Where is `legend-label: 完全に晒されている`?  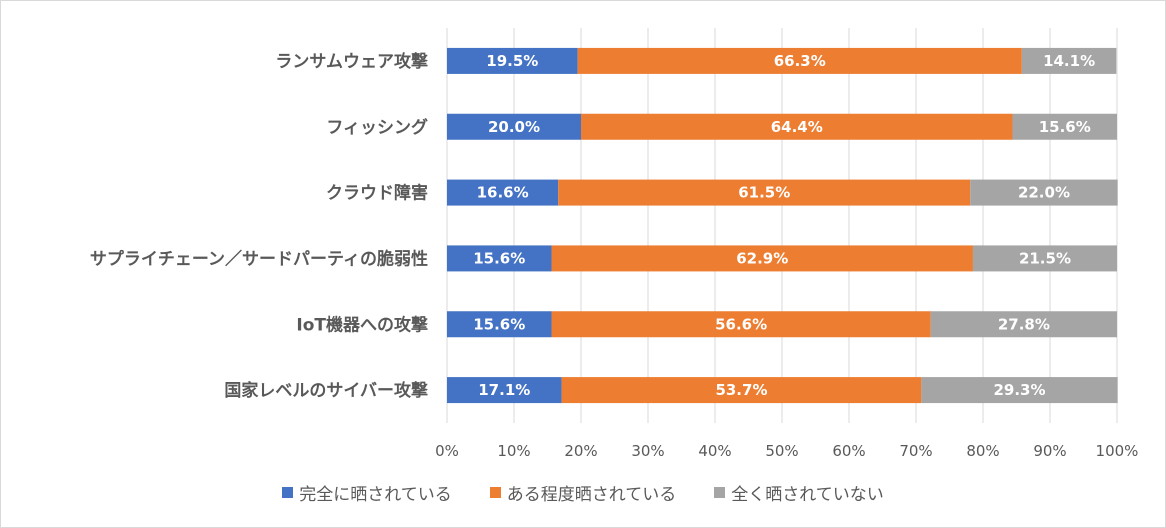
legend-label: 完全に晒されている is located at coordinates (375, 495).